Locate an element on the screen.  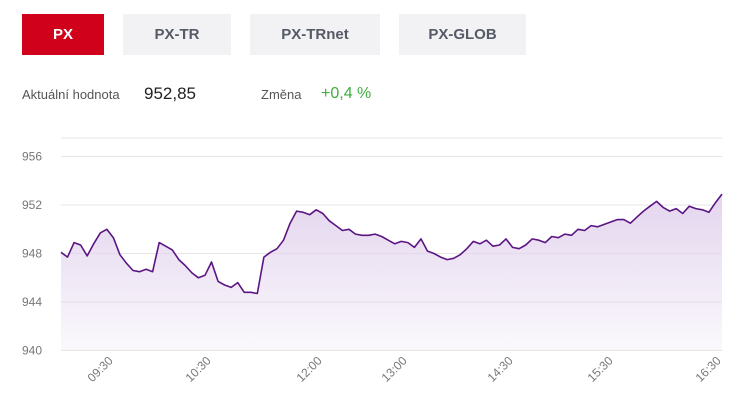
y-tick-label: 940 is located at coordinates (32, 351).